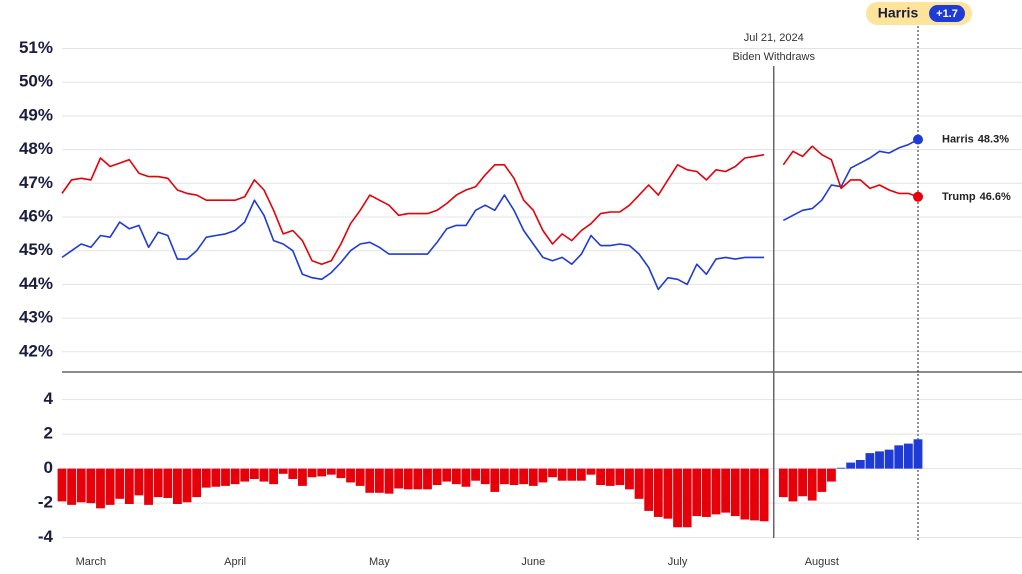 The image size is (1022, 574). Describe the element at coordinates (919, 13) in the screenshot. I see `leader-badge: Harris +1.7` at that location.